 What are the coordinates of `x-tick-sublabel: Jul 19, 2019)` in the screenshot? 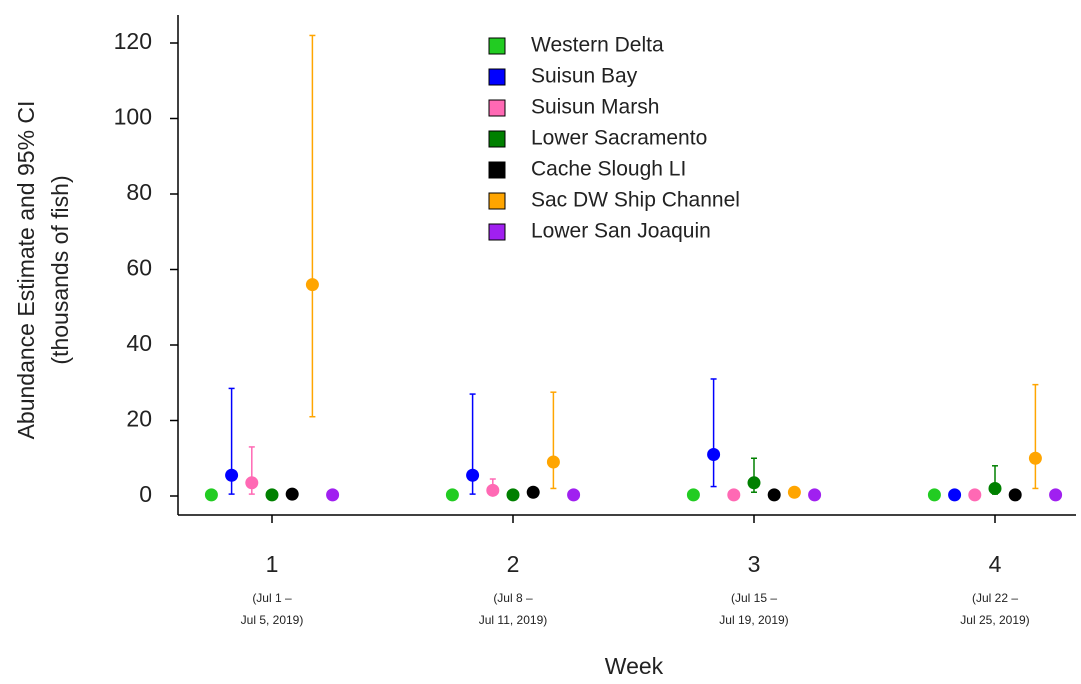 It's located at (753, 620).